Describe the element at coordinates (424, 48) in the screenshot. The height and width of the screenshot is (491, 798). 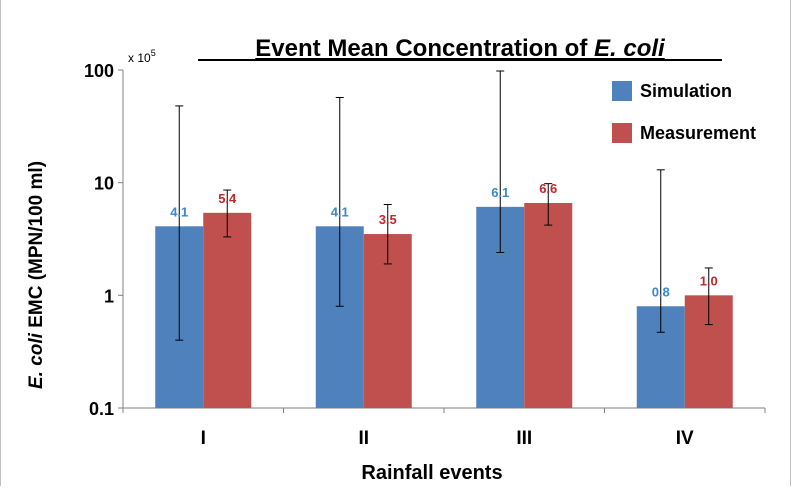
I see `chart-title-main: Event Mean Concentration of` at that location.